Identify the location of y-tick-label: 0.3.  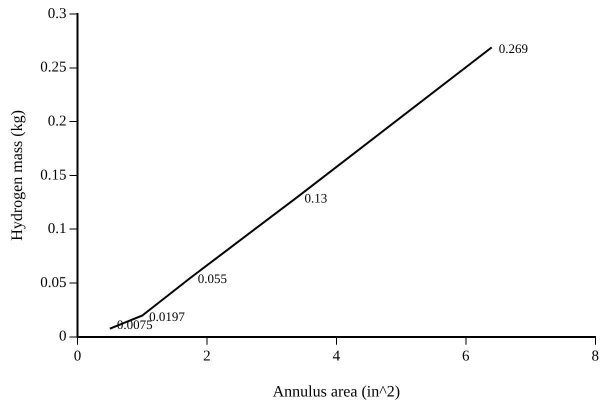
(57, 14).